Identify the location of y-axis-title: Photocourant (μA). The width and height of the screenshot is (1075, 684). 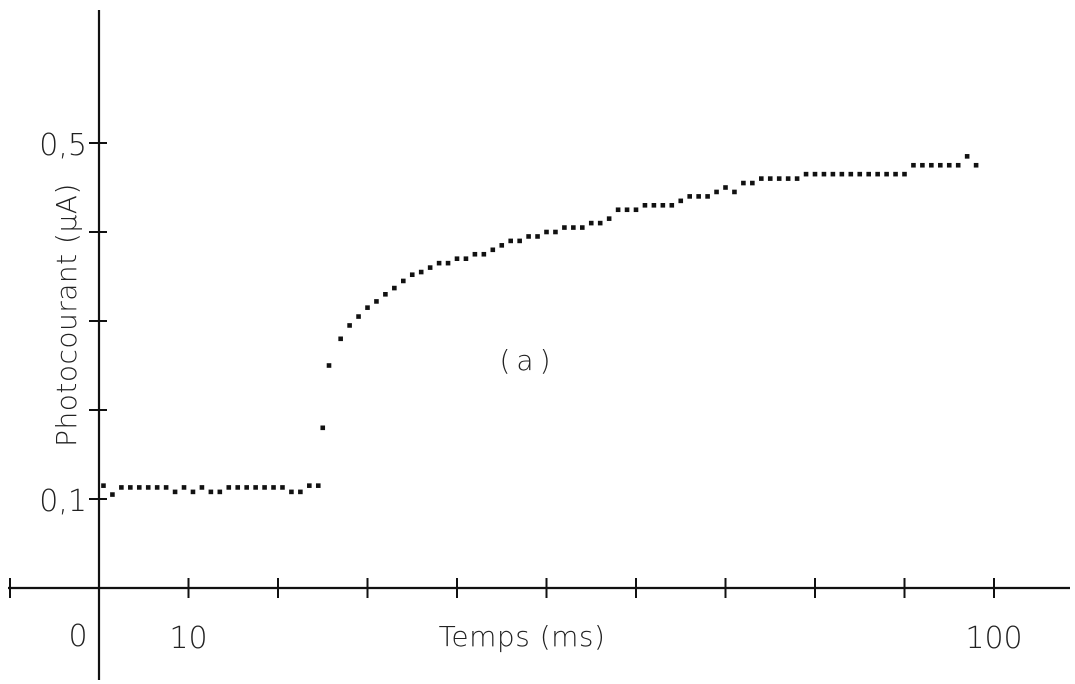
(66, 315).